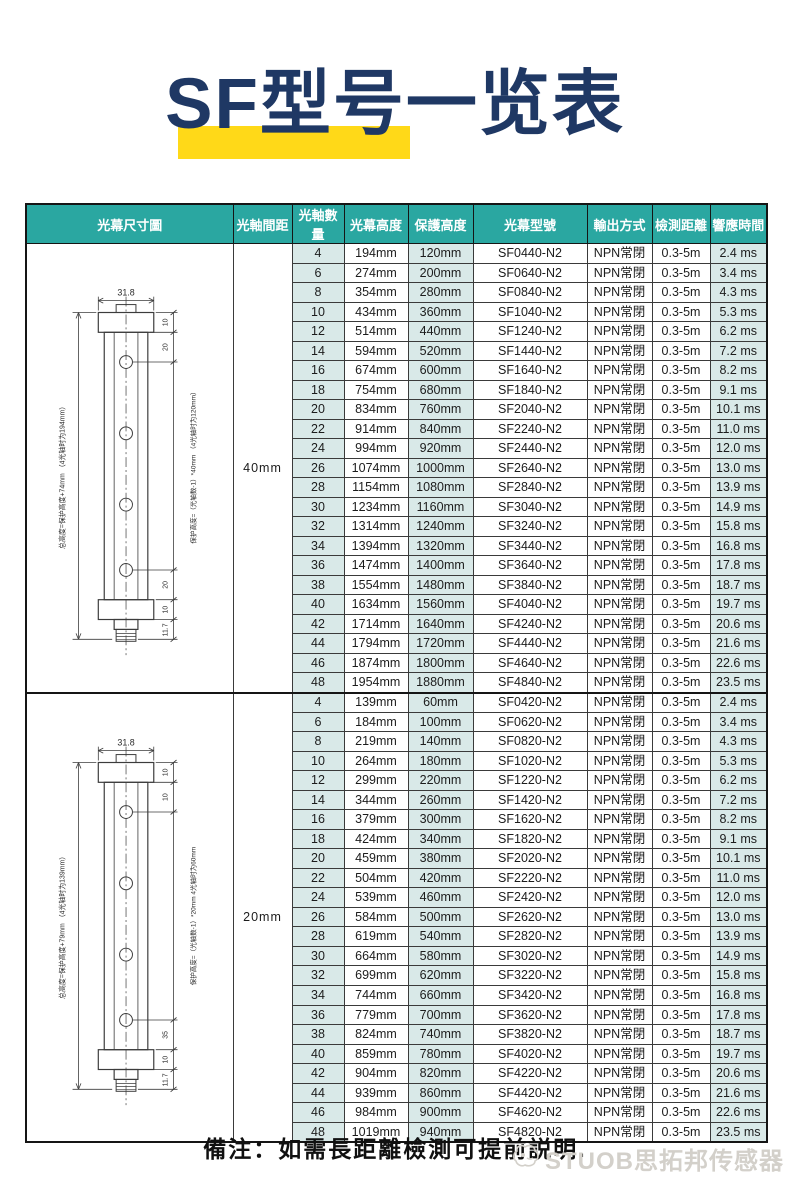 Image resolution: width=790 pixels, height=1191 pixels. Describe the element at coordinates (530, 858) in the screenshot. I see `table-cell: SF2020-N2` at that location.